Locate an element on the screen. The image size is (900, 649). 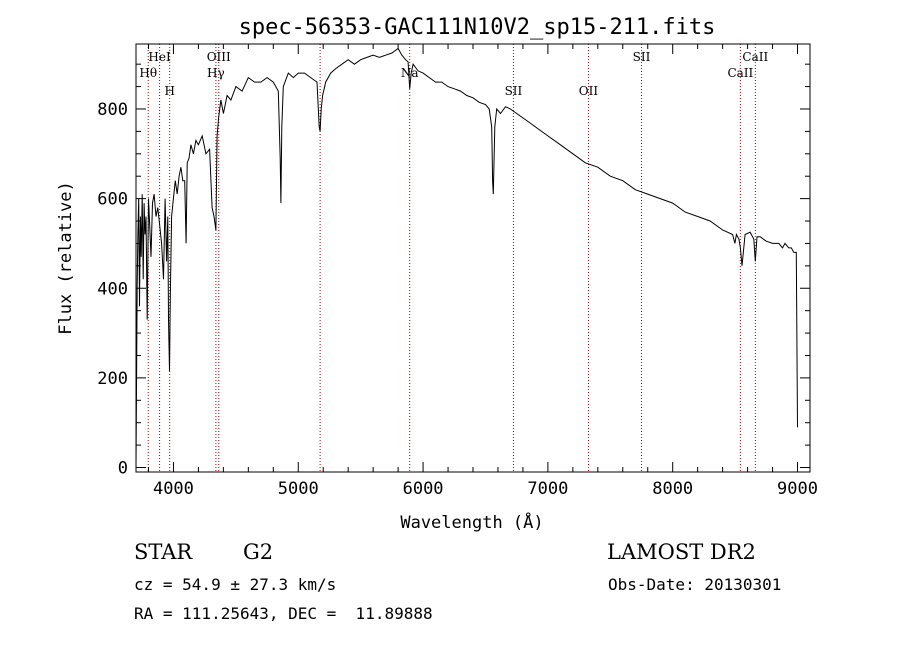
ra-dec-coordinates: RA = 111.25643, DEC = 11.89888 is located at coordinates (283, 613).